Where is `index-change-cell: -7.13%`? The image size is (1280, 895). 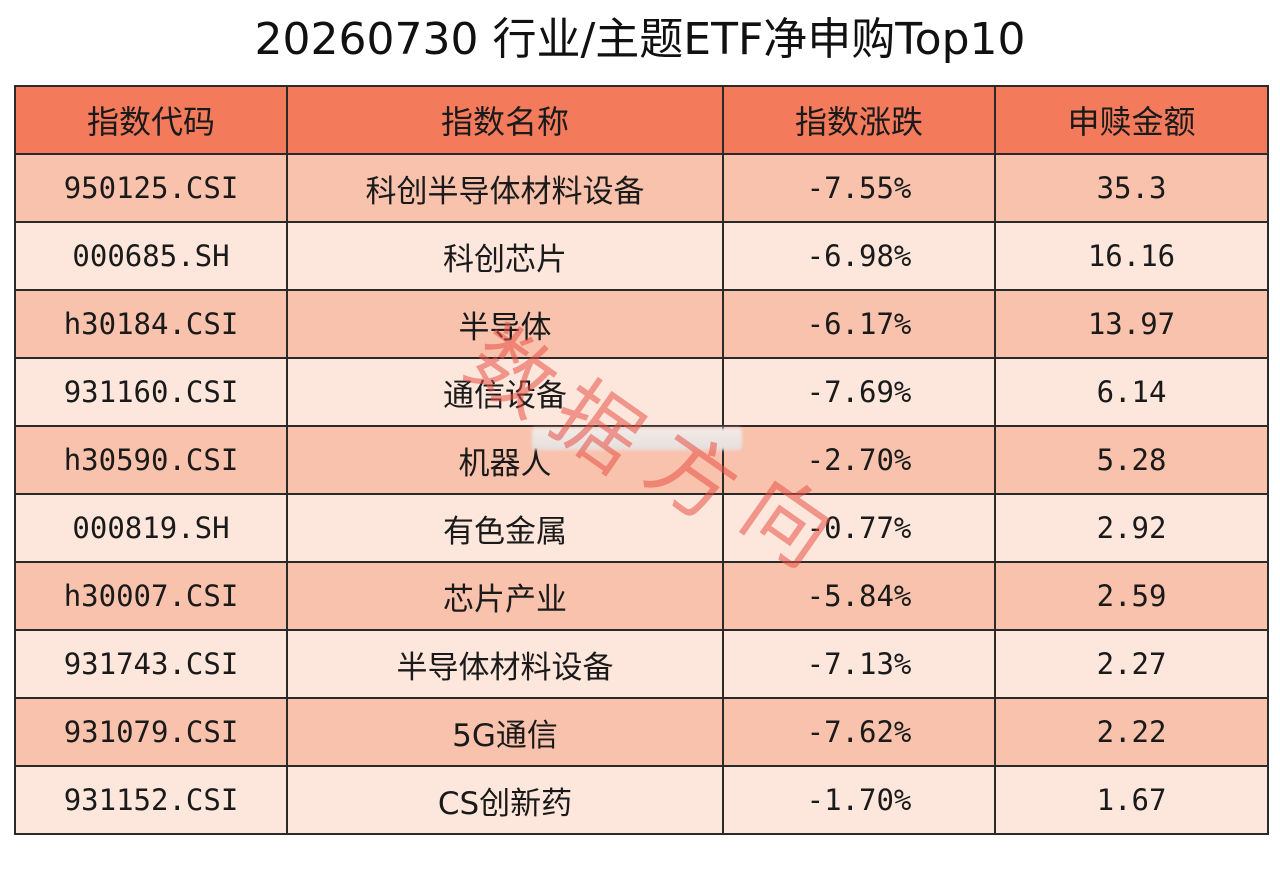
index-change-cell: -7.13% is located at coordinates (859, 664).